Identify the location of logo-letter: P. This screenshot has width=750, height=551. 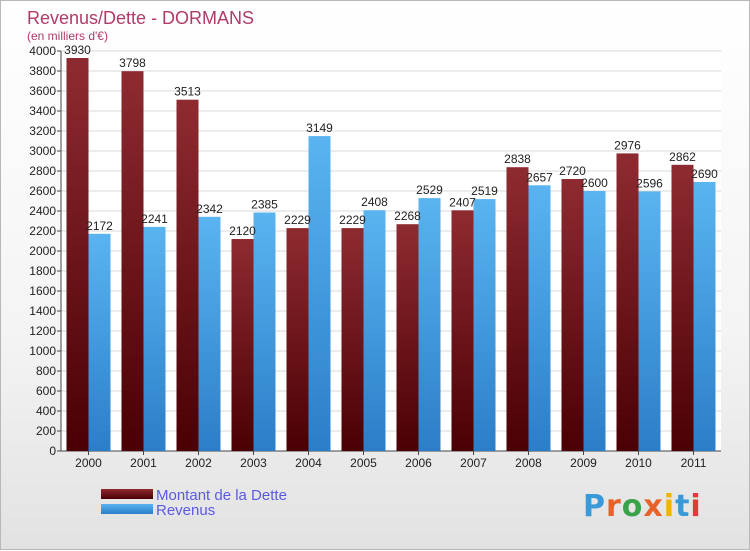
(594, 506).